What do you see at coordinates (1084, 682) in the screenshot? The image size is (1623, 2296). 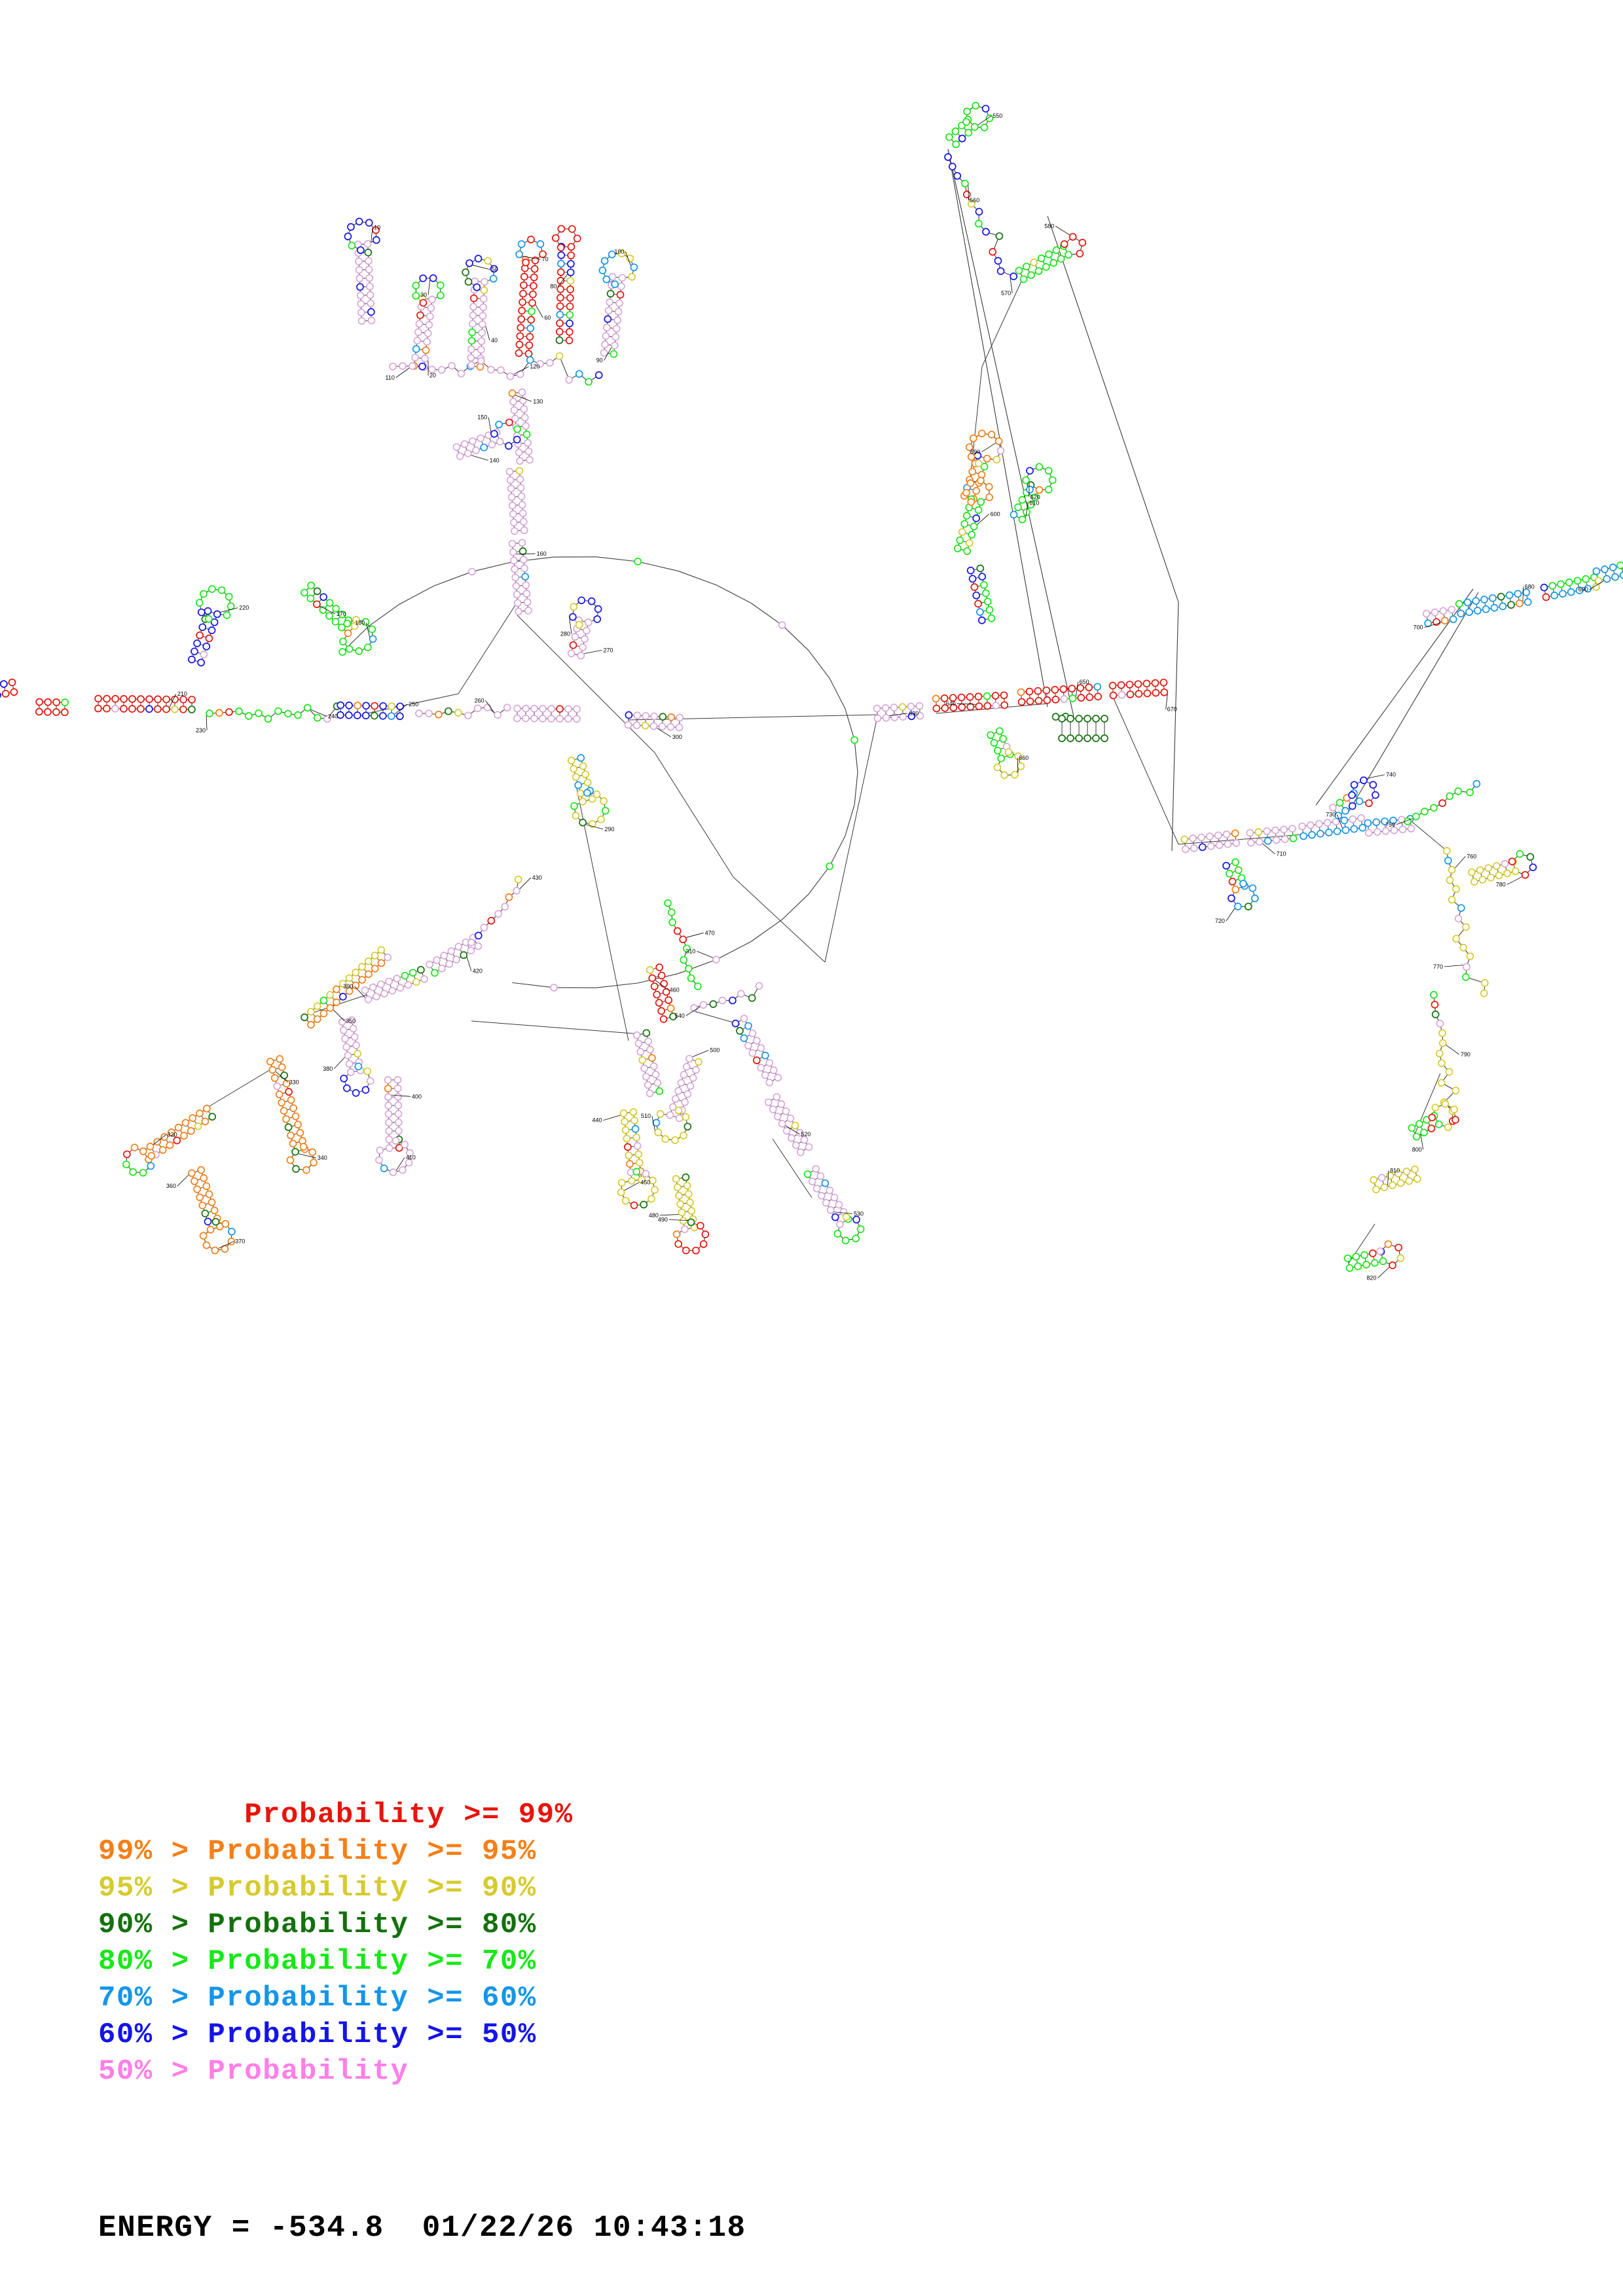 I see `position-label: 650` at bounding box center [1084, 682].